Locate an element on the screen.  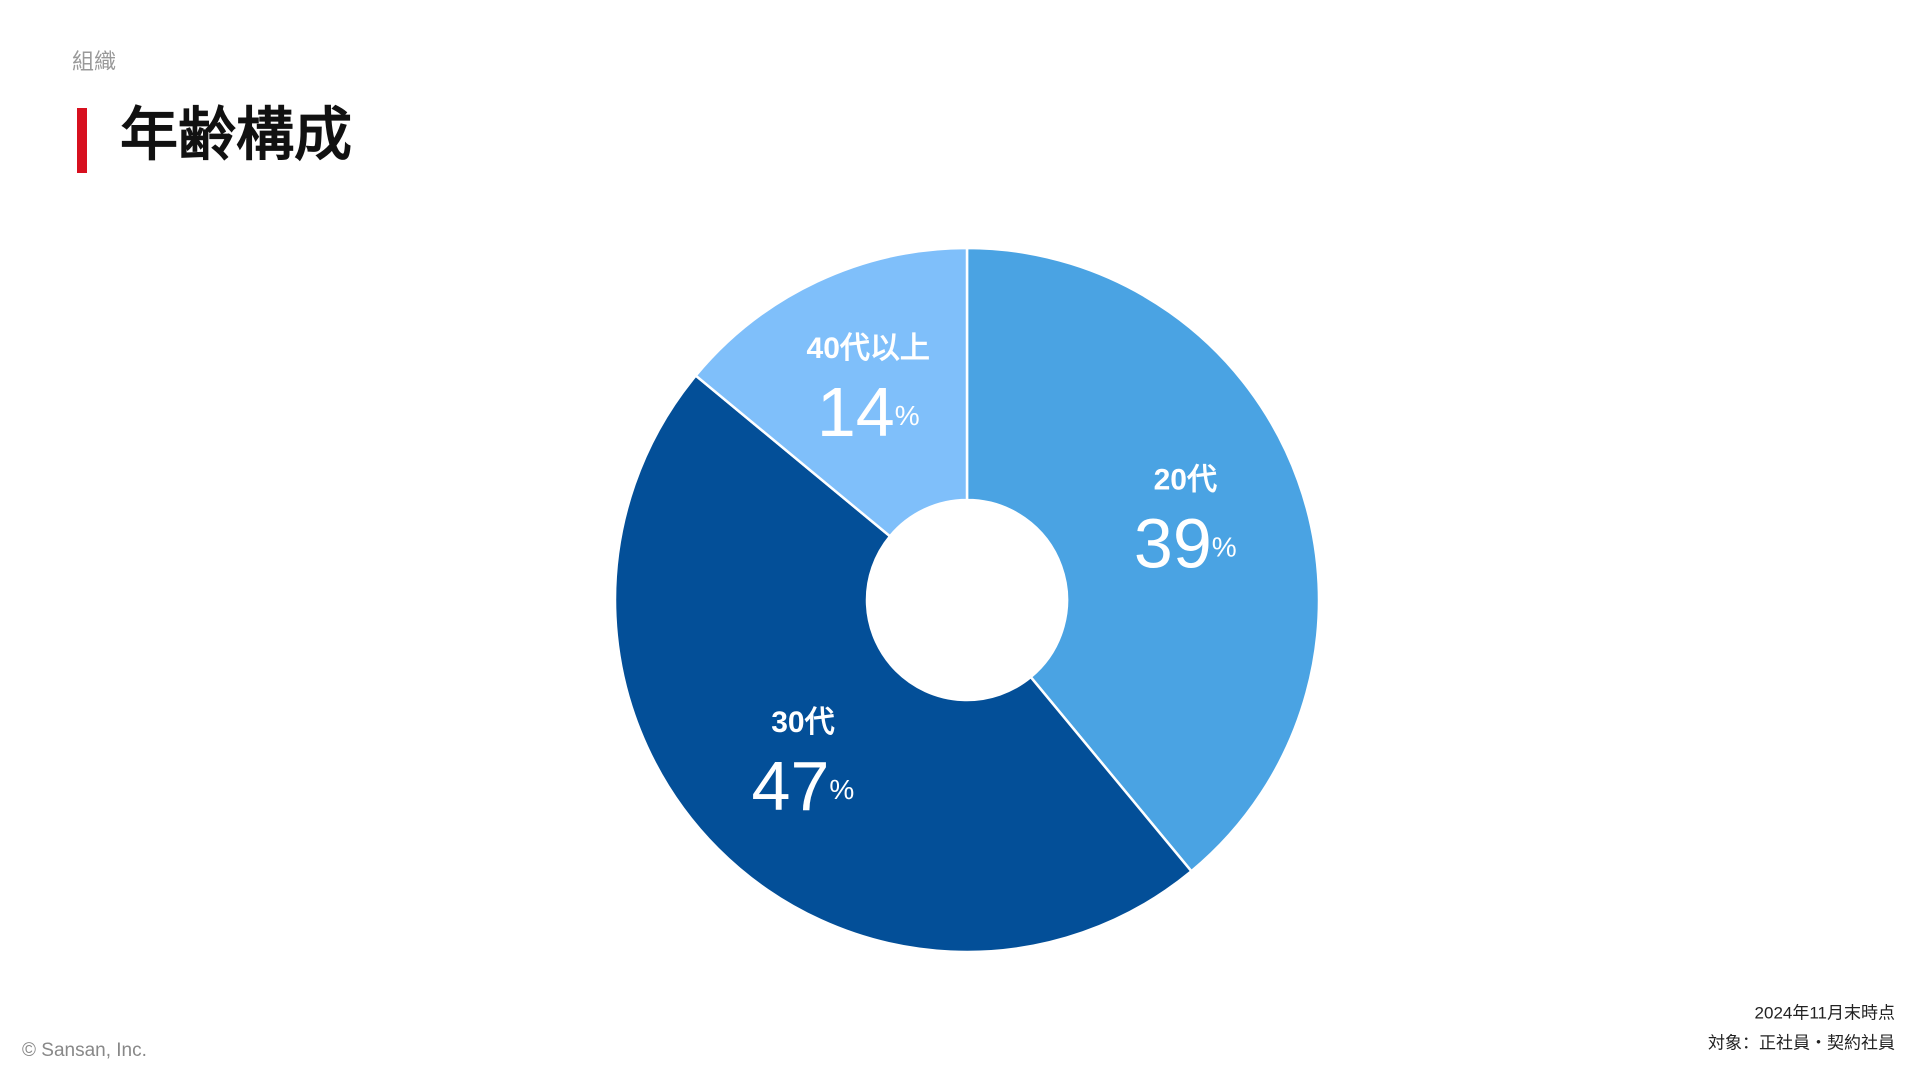
section-label: 組織 is located at coordinates (94, 61).